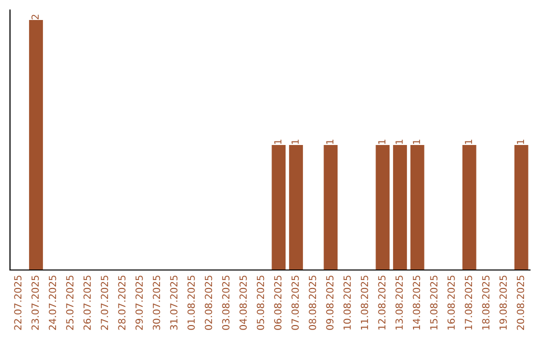 The height and width of the screenshot is (340, 540). Describe the element at coordinates (278, 303) in the screenshot. I see `x-tick-label: 06.08.2025` at that location.